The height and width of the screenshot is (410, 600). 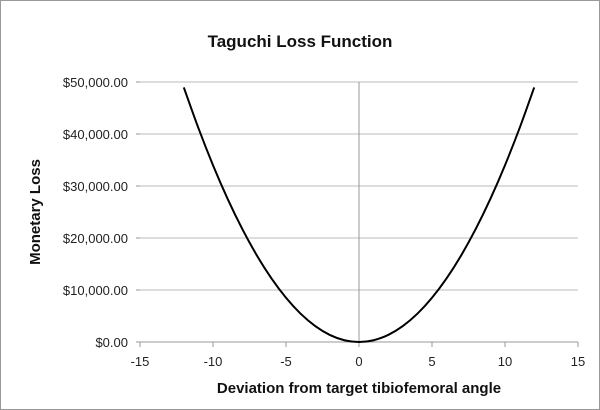 I want to click on x-tick-label: -10, so click(x=213, y=361).